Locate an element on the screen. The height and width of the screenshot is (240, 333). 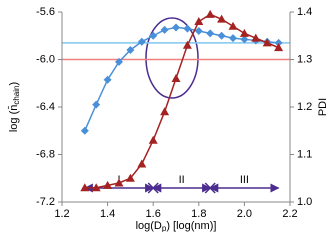
y2-tick-label: 1.0 is located at coordinates (304, 202).